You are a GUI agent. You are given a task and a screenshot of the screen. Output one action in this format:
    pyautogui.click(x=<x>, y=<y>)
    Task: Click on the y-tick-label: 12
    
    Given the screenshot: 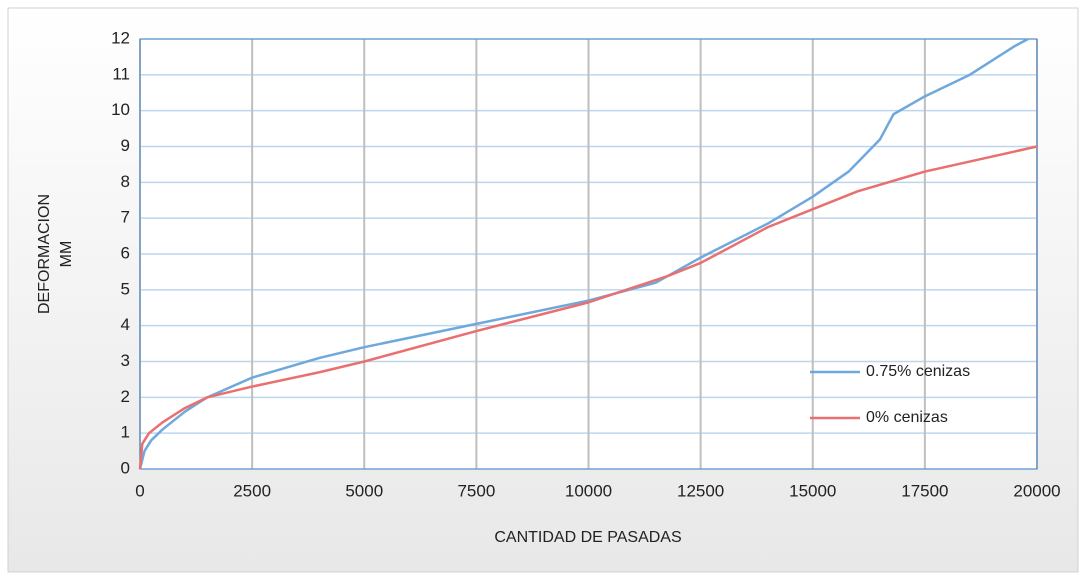 What is the action you would take?
    pyautogui.click(x=120, y=37)
    